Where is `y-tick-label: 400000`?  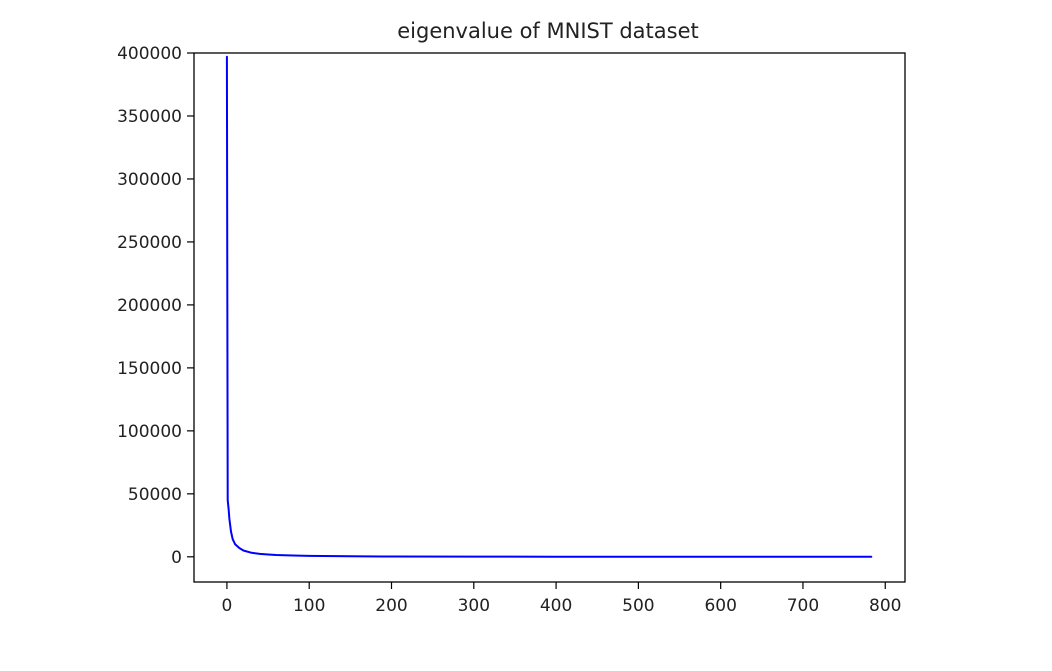
y-tick-label: 400000 is located at coordinates (149, 54).